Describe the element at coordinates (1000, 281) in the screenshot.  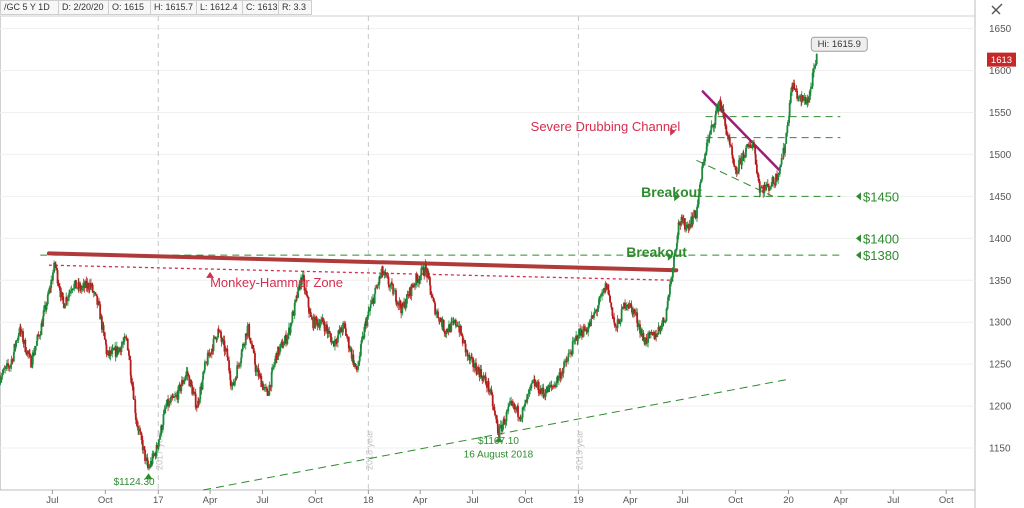
I see `y-tick-label: 1350` at that location.